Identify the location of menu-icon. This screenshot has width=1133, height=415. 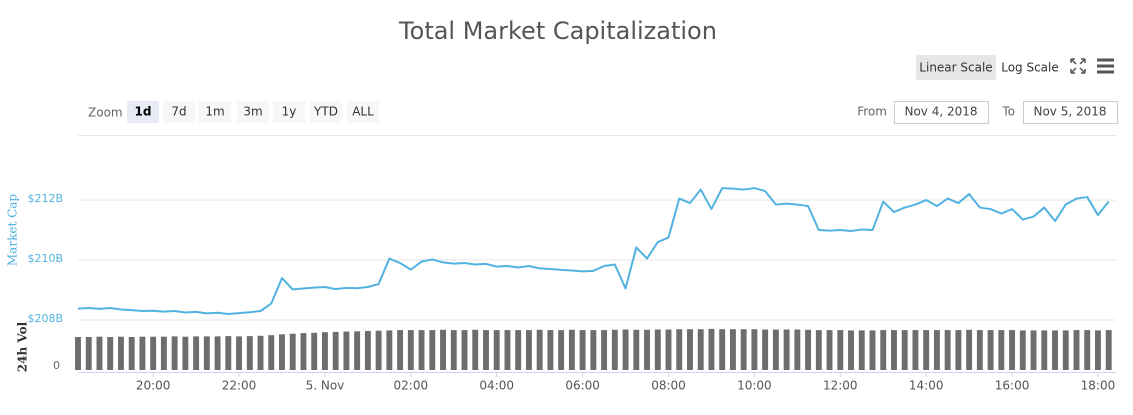
(1105, 66).